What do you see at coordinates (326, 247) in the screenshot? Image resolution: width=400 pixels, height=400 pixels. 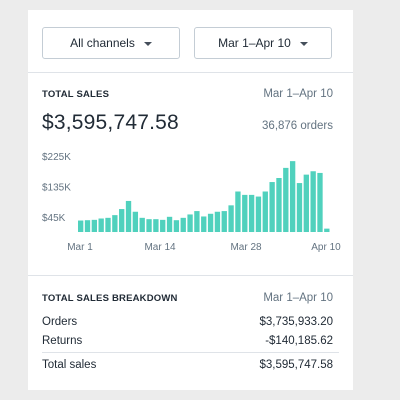 I see `x-tick-label: Apr 10` at bounding box center [326, 247].